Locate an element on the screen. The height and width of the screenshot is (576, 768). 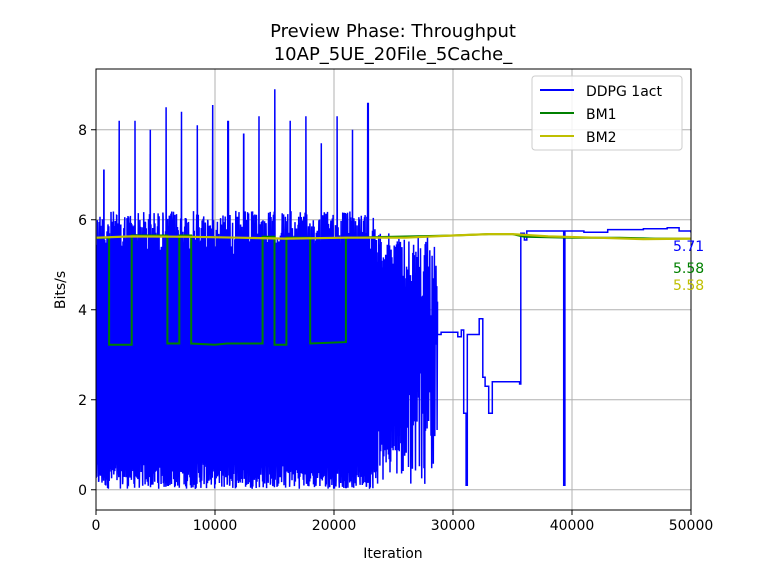
x-tick-label: 50000 is located at coordinates (691, 526).